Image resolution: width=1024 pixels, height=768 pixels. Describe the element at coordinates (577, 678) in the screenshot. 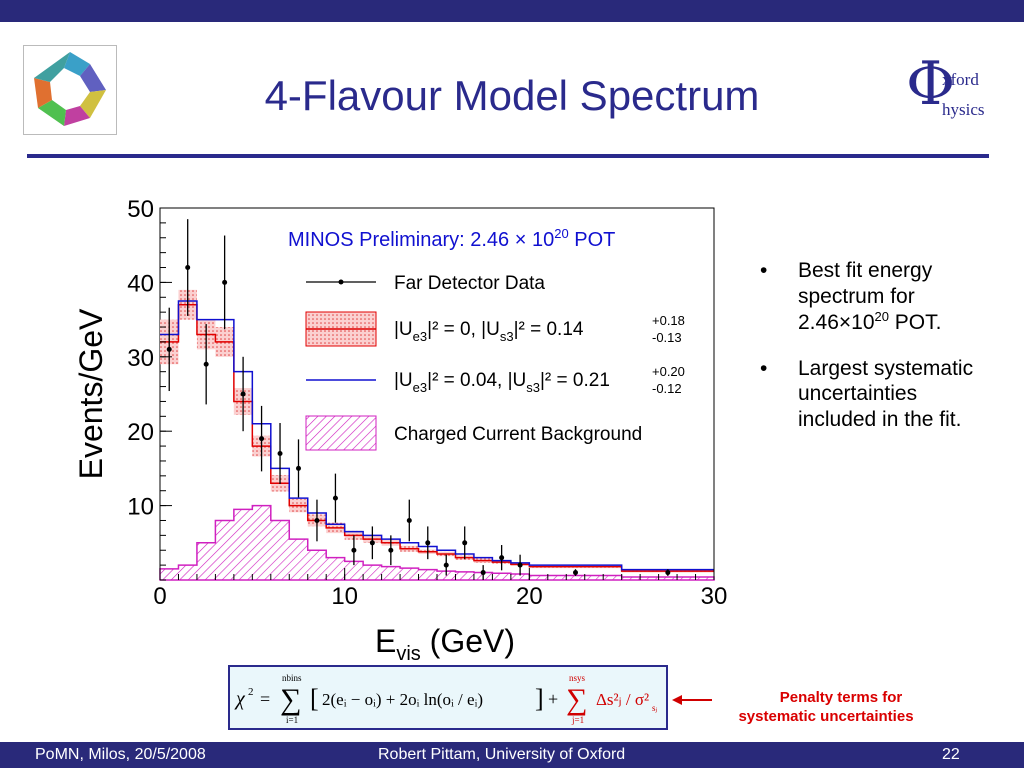

I see `sum-upper-nsys: nsys` at that location.